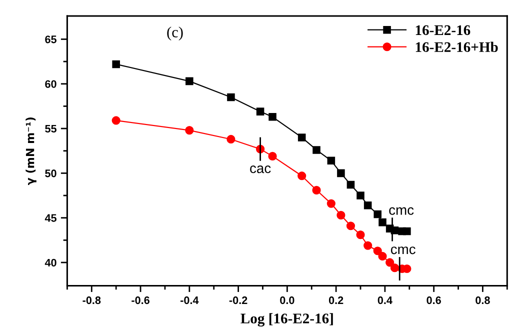 The width and height of the screenshot is (525, 333). Describe the element at coordinates (286, 320) in the screenshot. I see `x-axis-title: Log [16-E2-16]` at that location.